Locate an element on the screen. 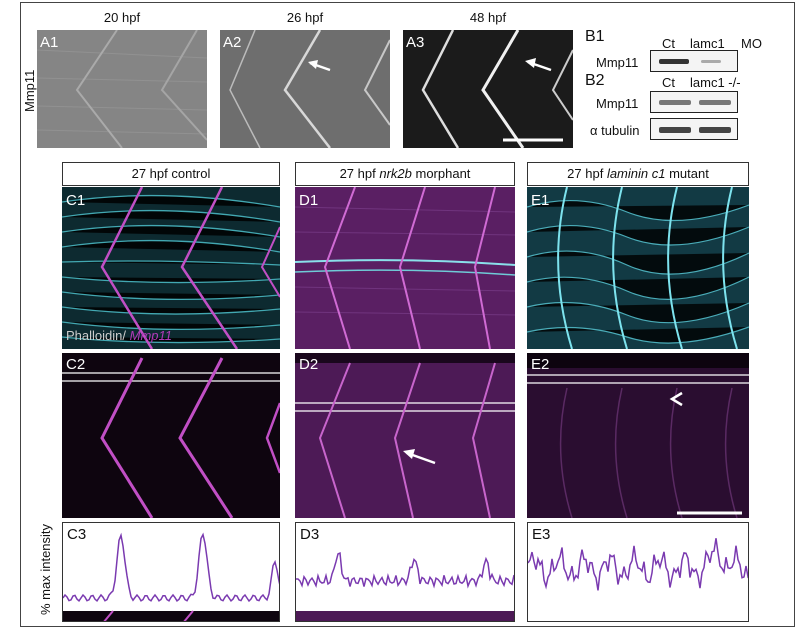 The width and height of the screenshot is (808, 634). plot-e3: E3 is located at coordinates (638, 572).